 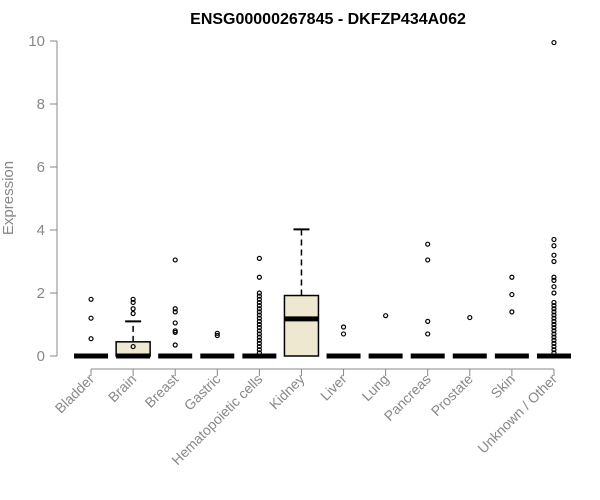 What do you see at coordinates (41, 293) in the screenshot?
I see `y-tick-label: 2` at bounding box center [41, 293].